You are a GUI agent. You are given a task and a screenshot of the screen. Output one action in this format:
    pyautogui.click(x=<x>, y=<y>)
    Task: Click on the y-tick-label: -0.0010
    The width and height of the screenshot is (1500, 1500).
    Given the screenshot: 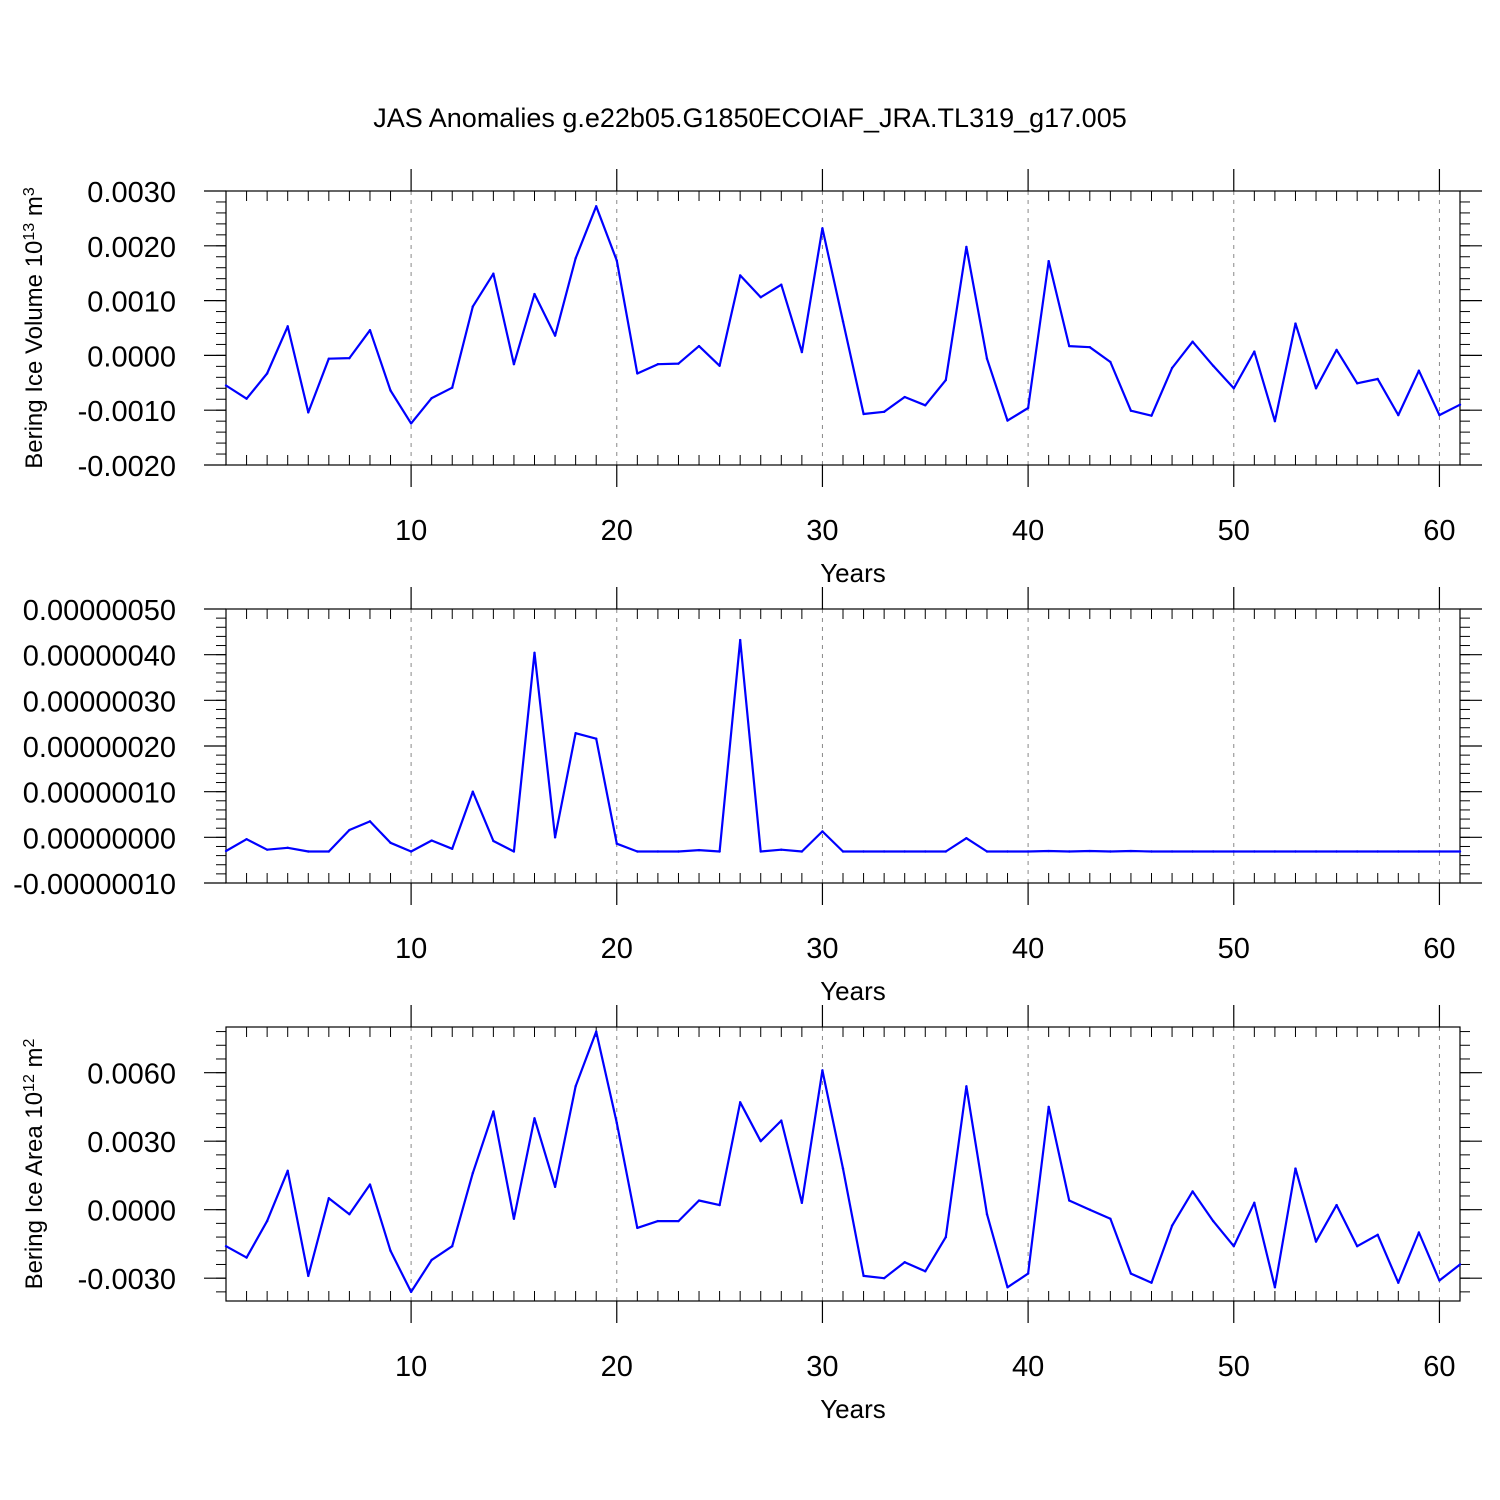 What is the action you would take?
    pyautogui.click(x=127, y=412)
    